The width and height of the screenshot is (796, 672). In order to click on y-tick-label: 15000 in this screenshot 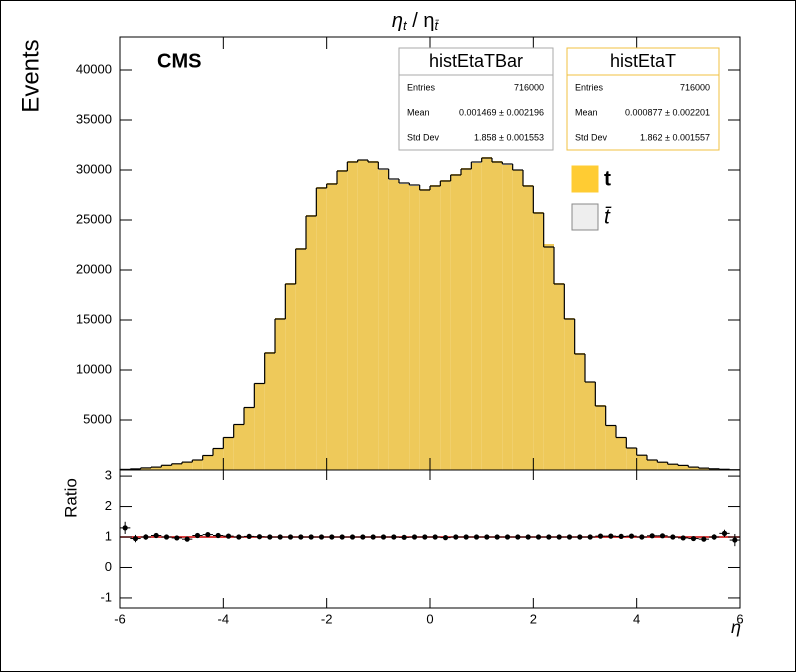, I will do `click(94, 318)`.